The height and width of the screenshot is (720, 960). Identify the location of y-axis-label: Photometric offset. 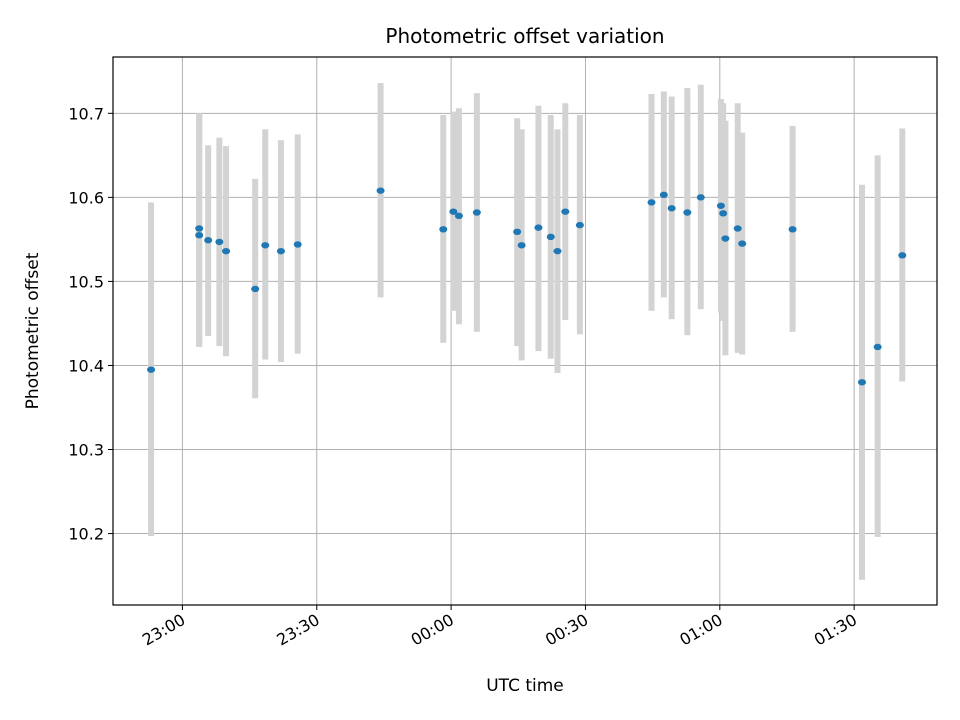
(33, 330).